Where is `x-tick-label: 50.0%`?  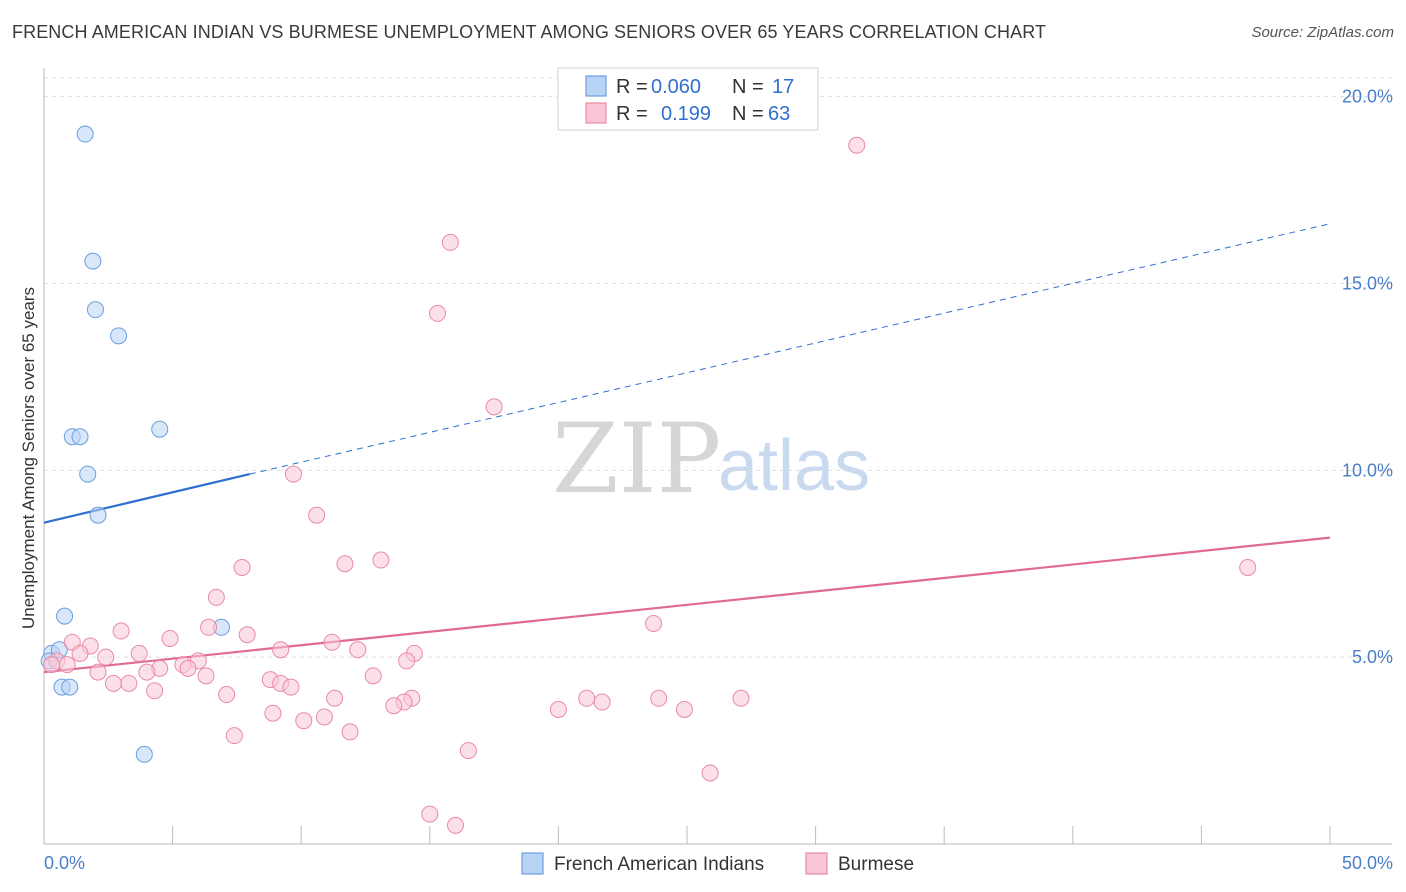
x-tick-label: 50.0% is located at coordinates (1367, 863).